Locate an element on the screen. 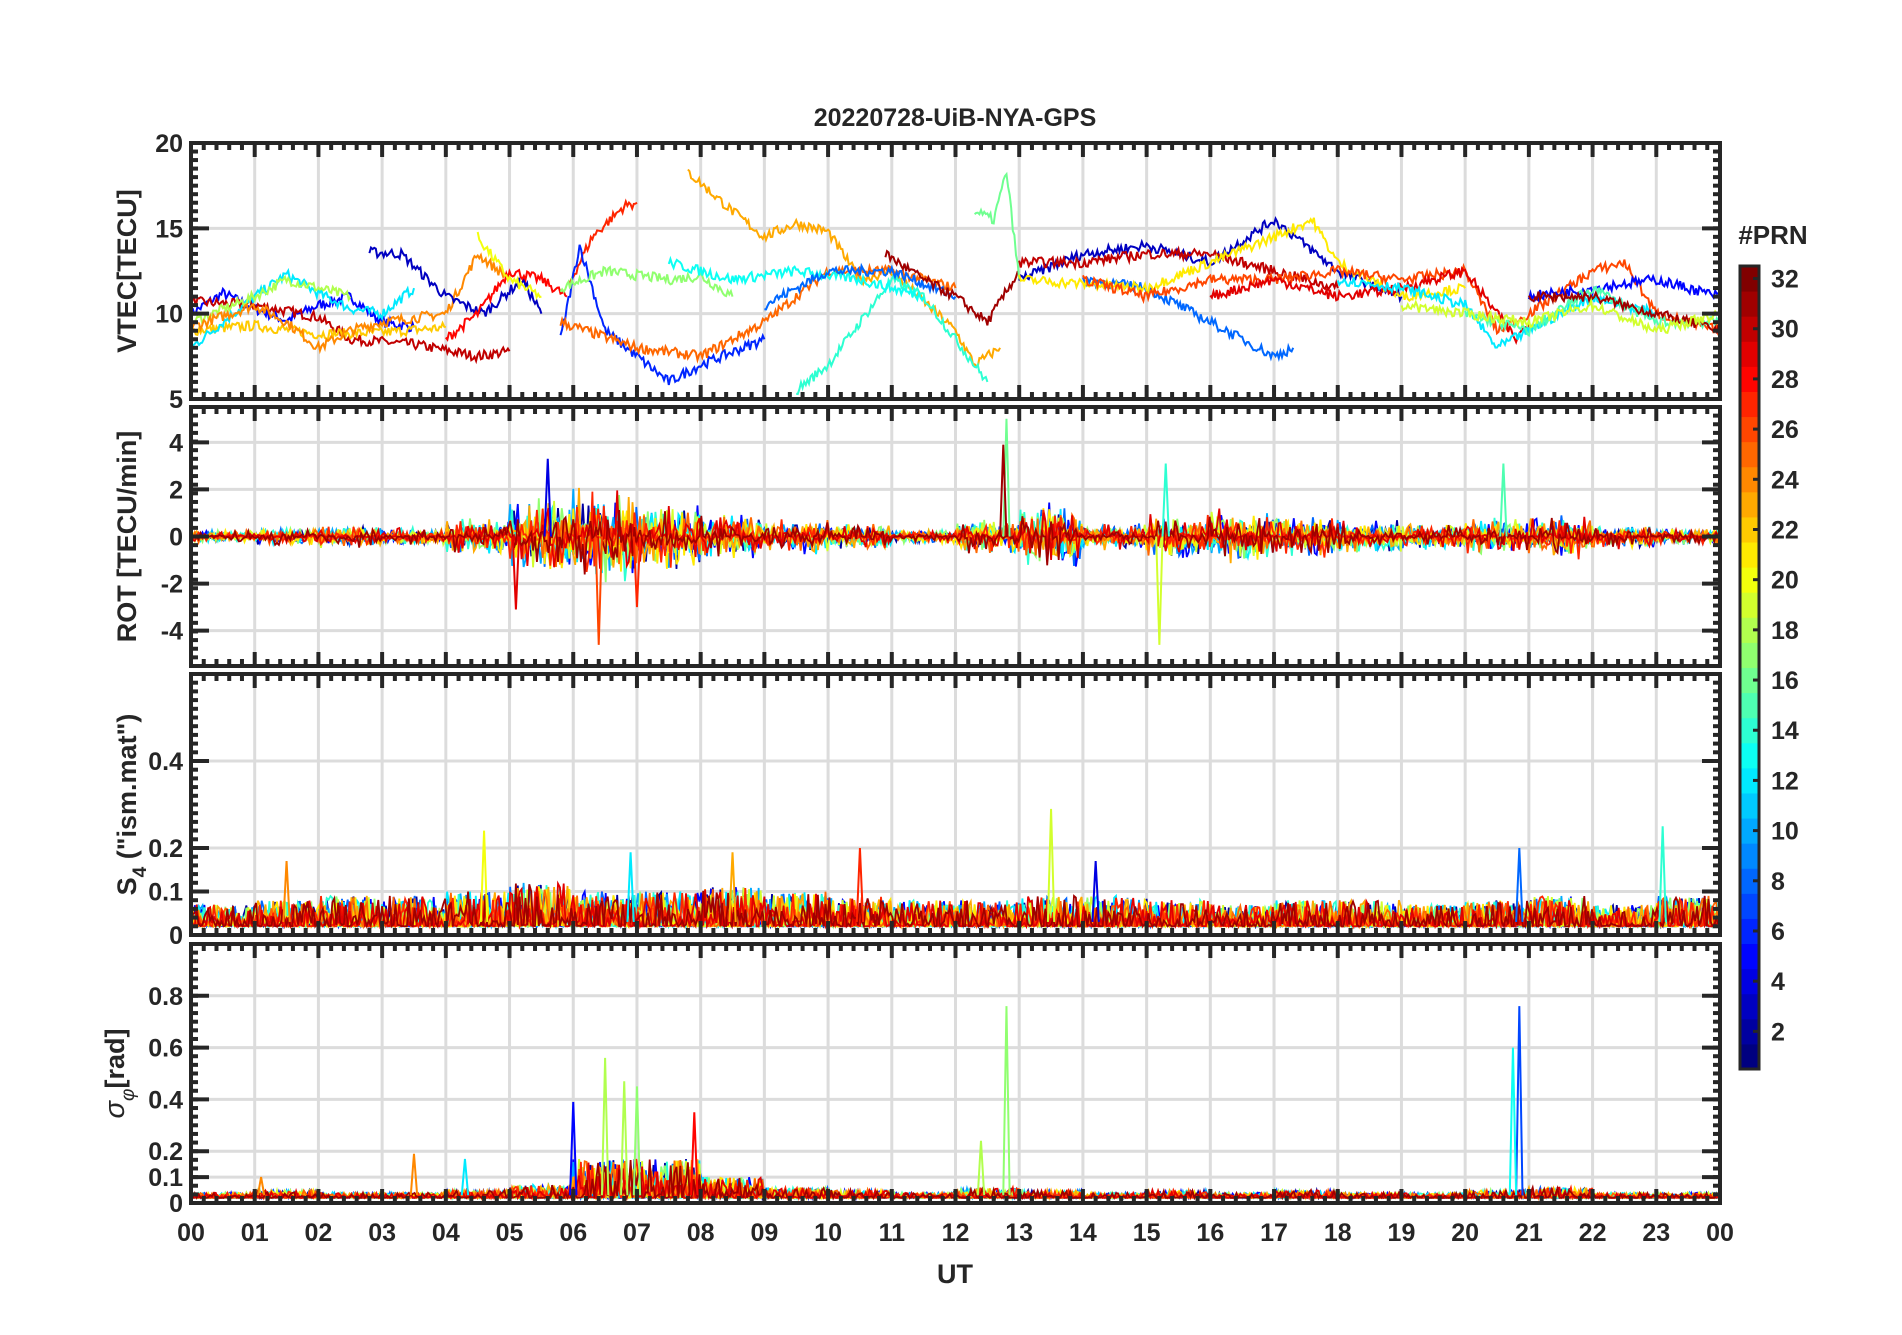 The image size is (1902, 1335). colorbar-tick-label: 10 is located at coordinates (1785, 832).